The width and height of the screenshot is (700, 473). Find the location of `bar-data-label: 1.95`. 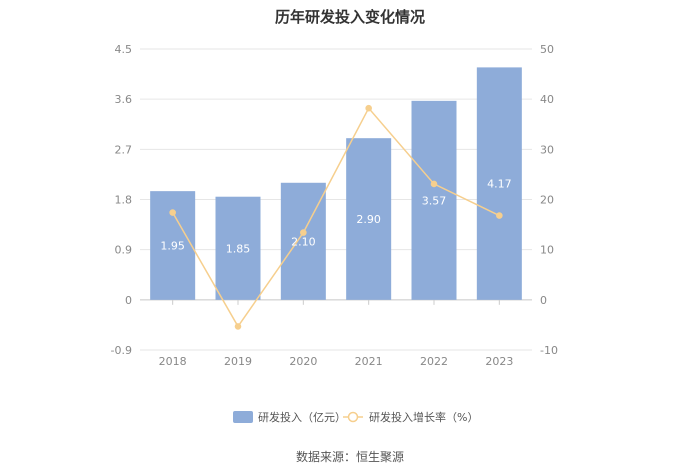

bar-data-label: 1.95 is located at coordinates (172, 245).